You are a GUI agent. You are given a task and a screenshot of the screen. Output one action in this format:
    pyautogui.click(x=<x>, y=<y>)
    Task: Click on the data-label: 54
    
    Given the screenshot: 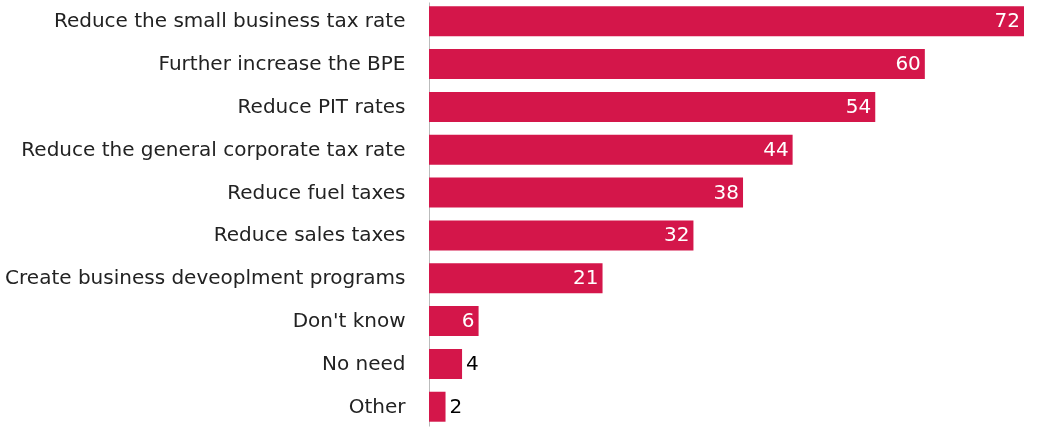 What is the action you would take?
    pyautogui.click(x=858, y=105)
    